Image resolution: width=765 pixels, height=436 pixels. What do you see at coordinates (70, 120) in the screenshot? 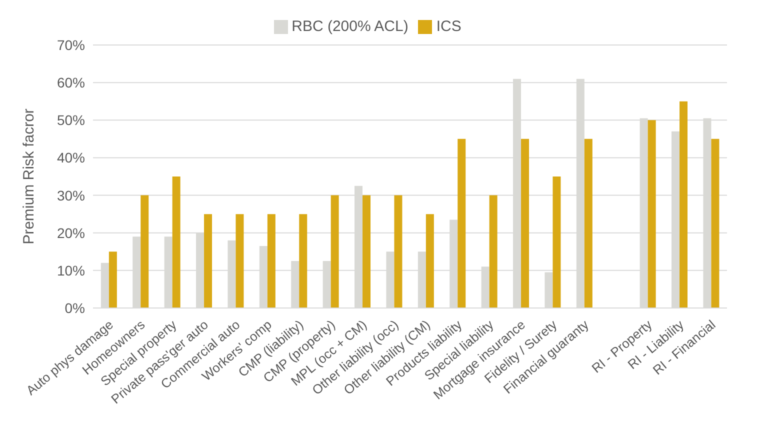
I see `y-tick-label: 50%` at bounding box center [70, 120].